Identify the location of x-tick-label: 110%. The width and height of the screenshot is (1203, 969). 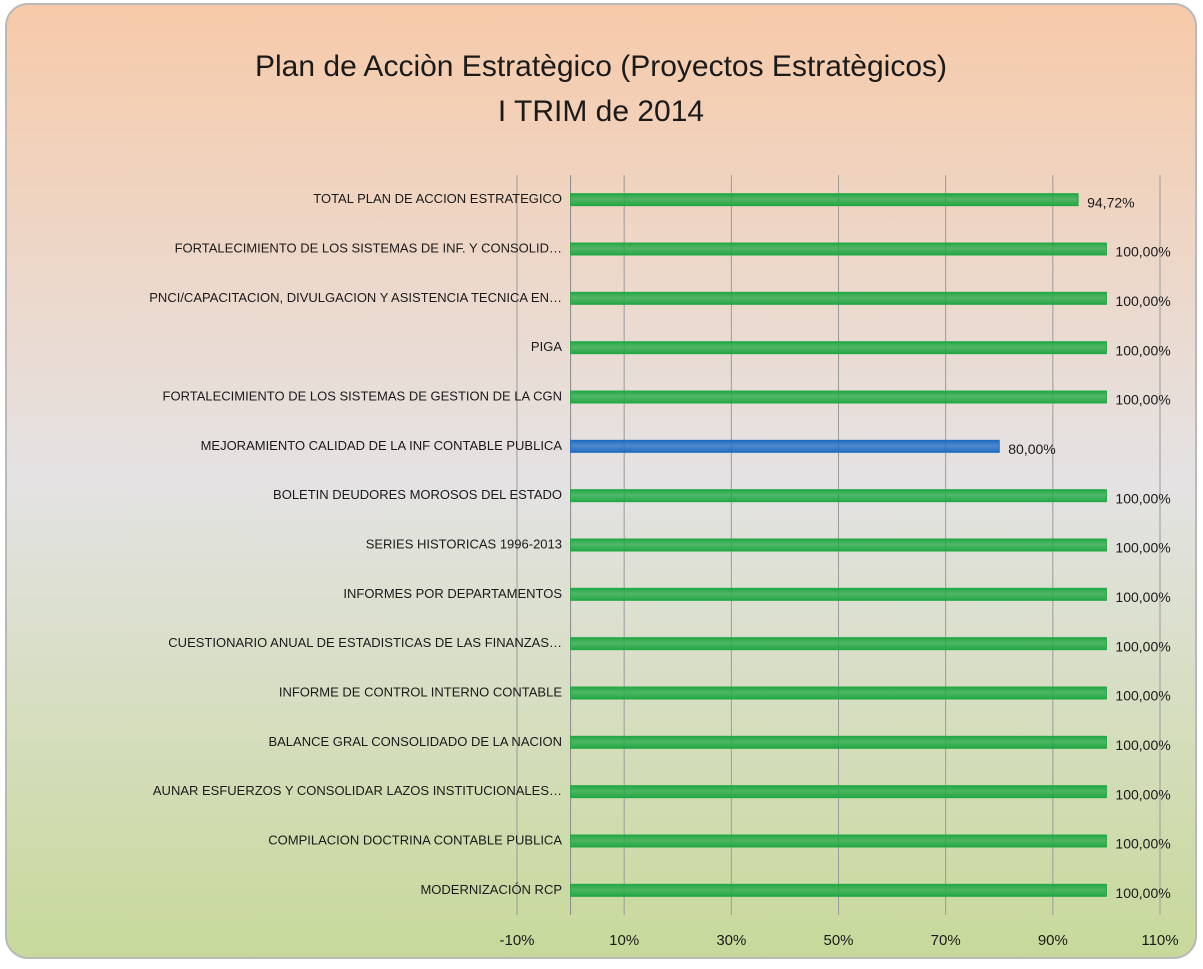
(1159, 940).